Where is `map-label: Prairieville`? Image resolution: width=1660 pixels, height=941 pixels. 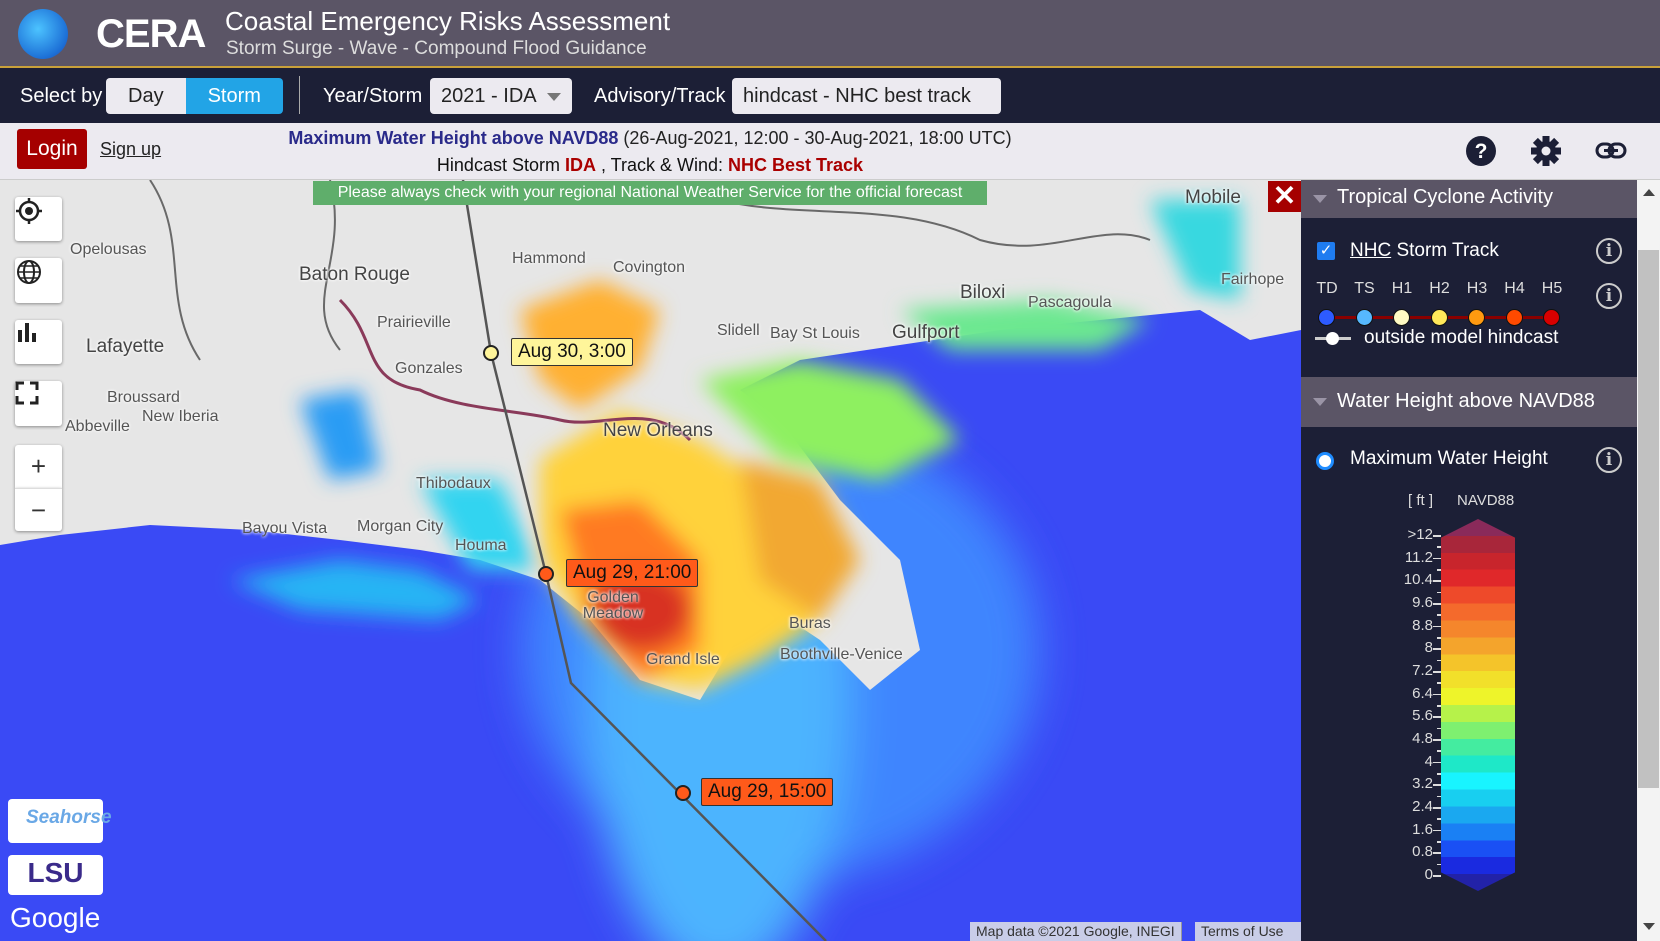 map-label: Prairieville is located at coordinates (414, 322).